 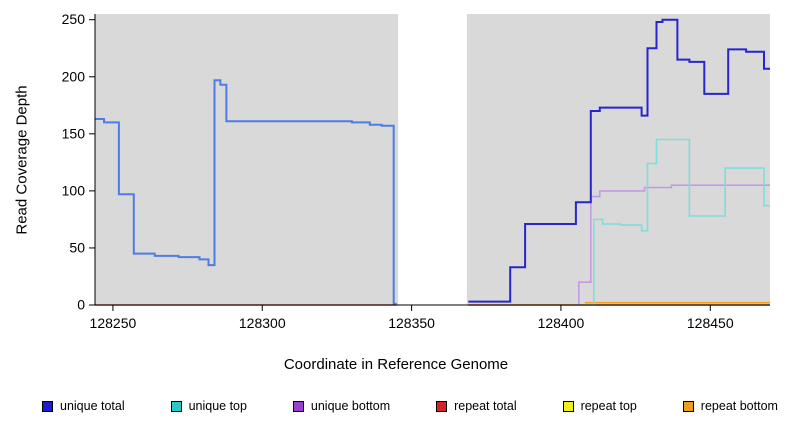 I want to click on y-tick-label: 150, so click(x=74, y=133).